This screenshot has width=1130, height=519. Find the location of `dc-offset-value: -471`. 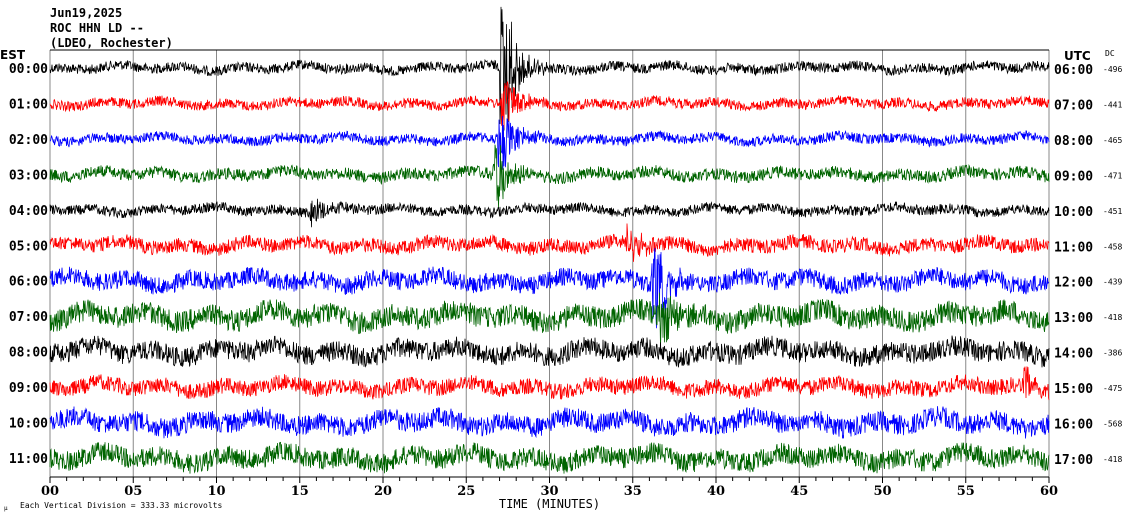

dc-offset-value: -471 is located at coordinates (1112, 175).